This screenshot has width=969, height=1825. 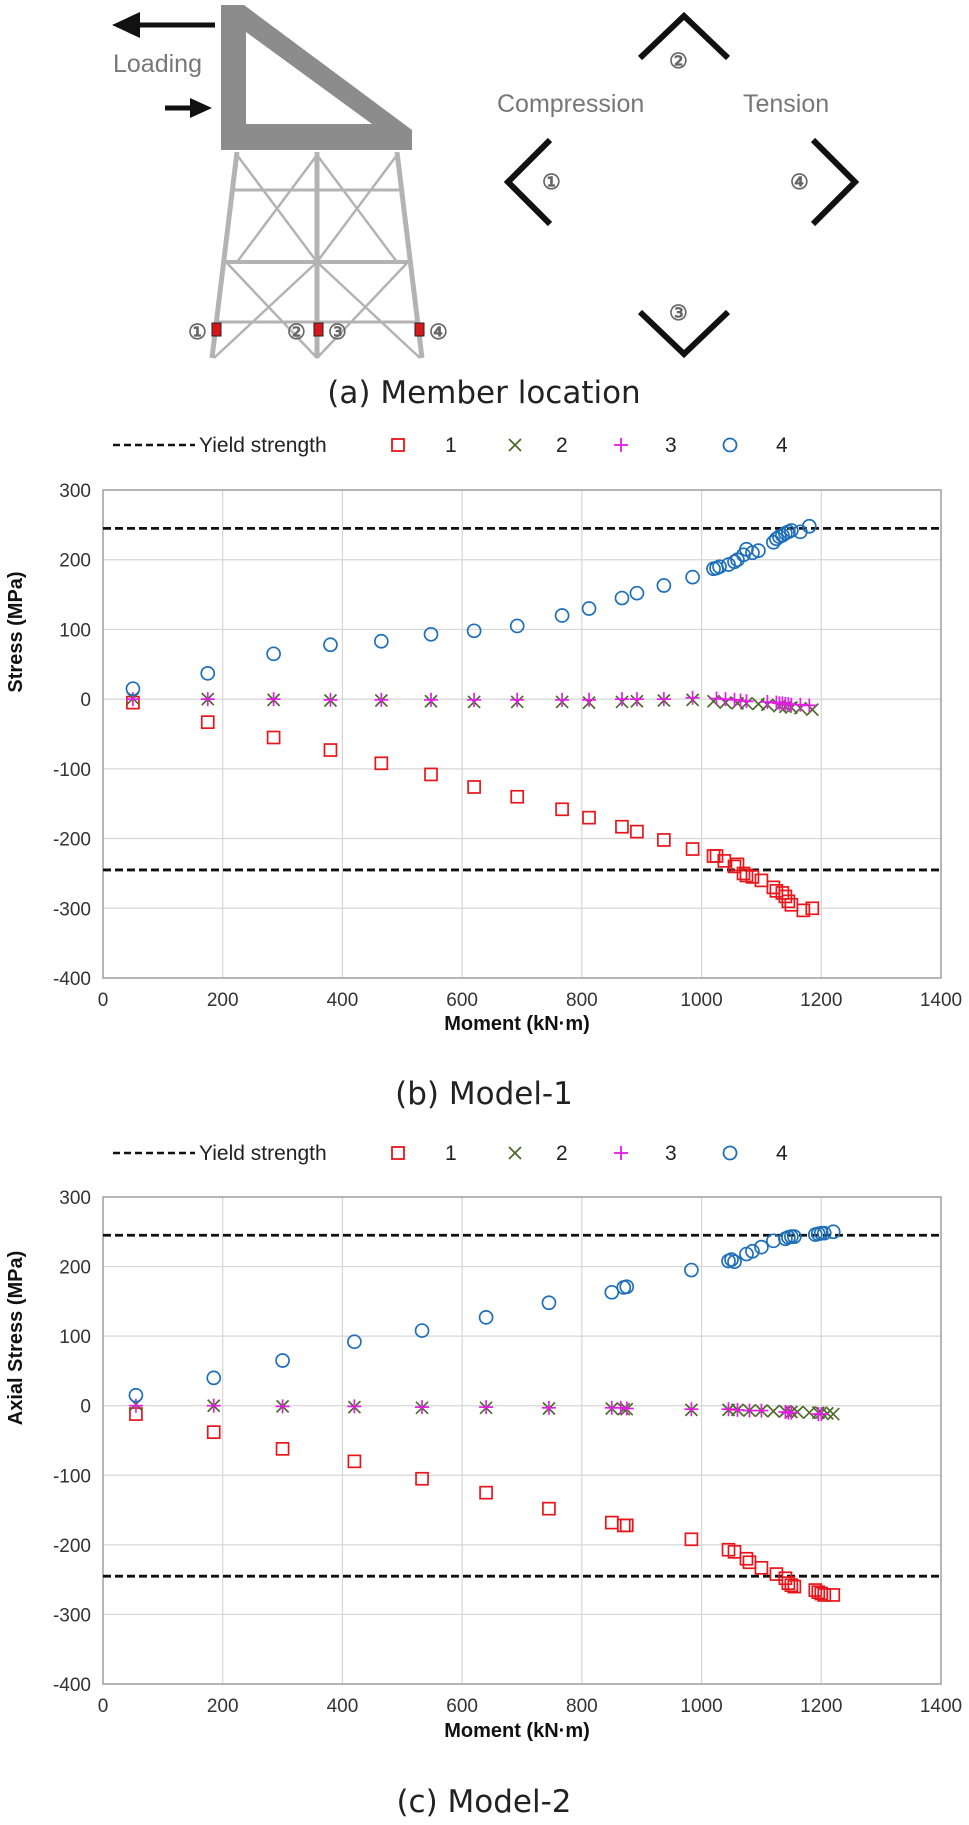 What do you see at coordinates (483, 393) in the screenshot?
I see `caption-a: (a) Member location` at bounding box center [483, 393].